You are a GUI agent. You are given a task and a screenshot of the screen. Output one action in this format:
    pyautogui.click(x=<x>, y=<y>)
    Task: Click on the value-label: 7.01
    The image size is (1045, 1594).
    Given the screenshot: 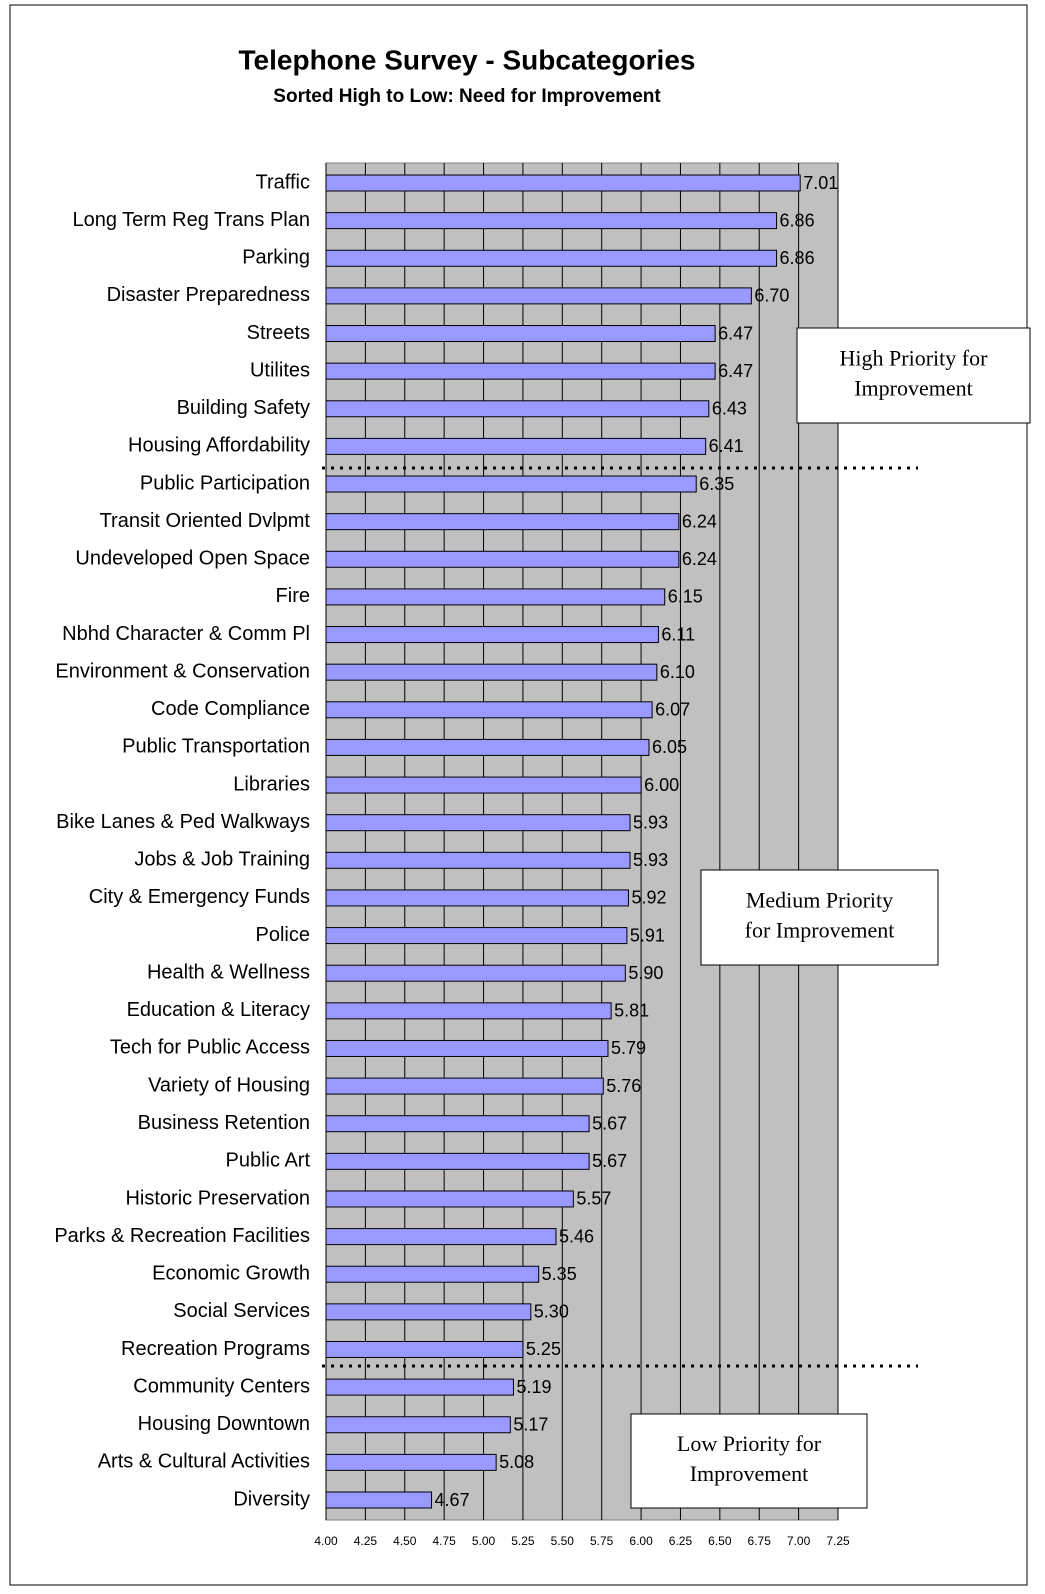 What is the action you would take?
    pyautogui.click(x=820, y=183)
    